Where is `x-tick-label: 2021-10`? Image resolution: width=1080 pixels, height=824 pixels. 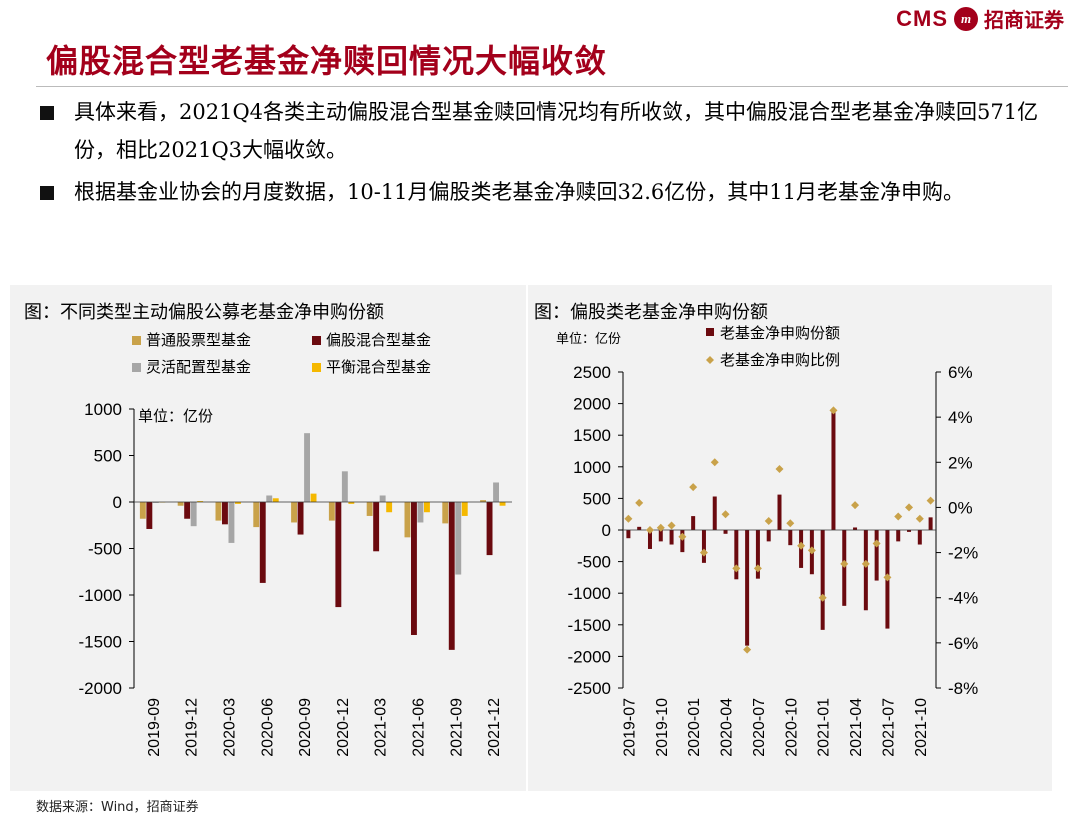
x-tick-label: 2021-10 is located at coordinates (921, 727).